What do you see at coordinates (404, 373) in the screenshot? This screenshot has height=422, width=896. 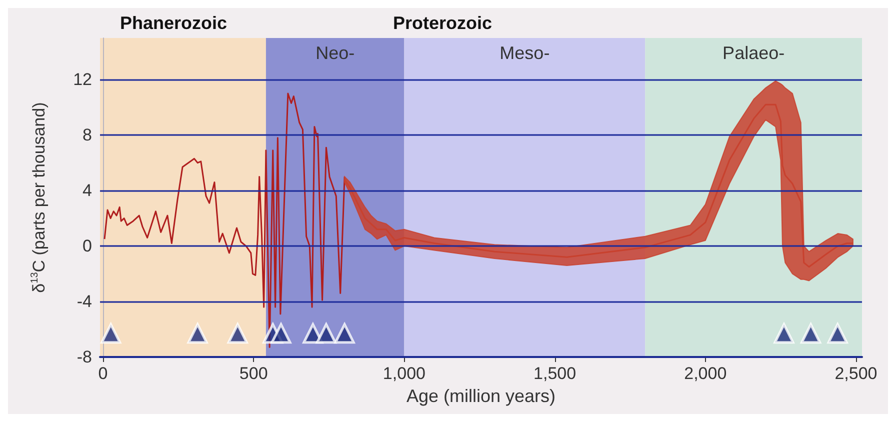 I see `x-tick-label: 1,000` at bounding box center [404, 373].